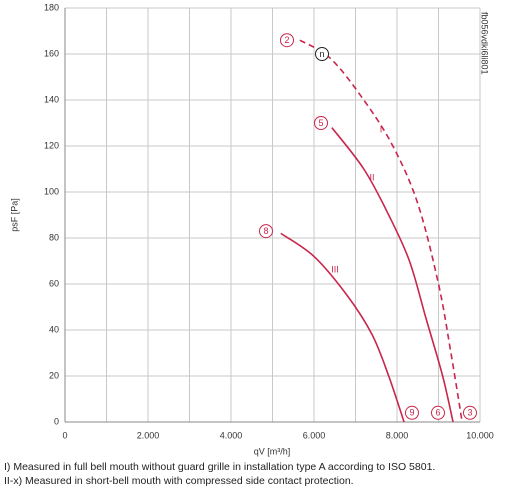 This screenshot has height=501, width=521. Describe the element at coordinates (54, 375) in the screenshot. I see `y-tick-label: 20` at that location.